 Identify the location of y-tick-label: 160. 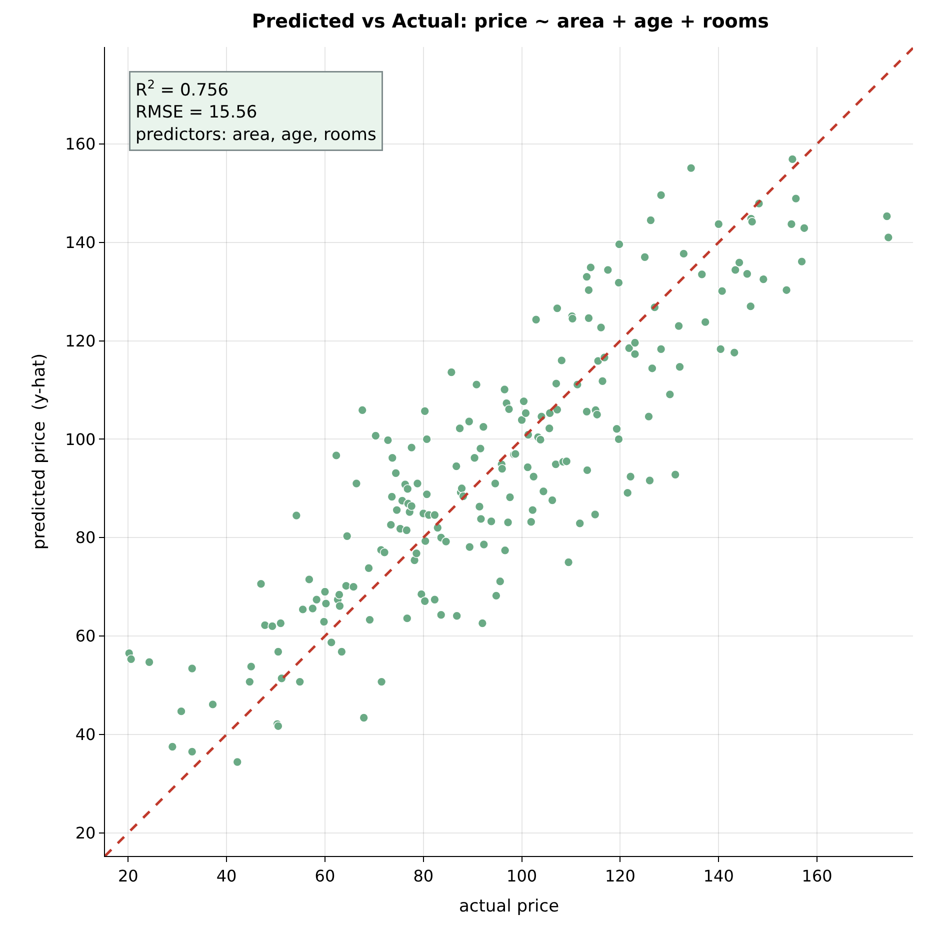
(80, 144).